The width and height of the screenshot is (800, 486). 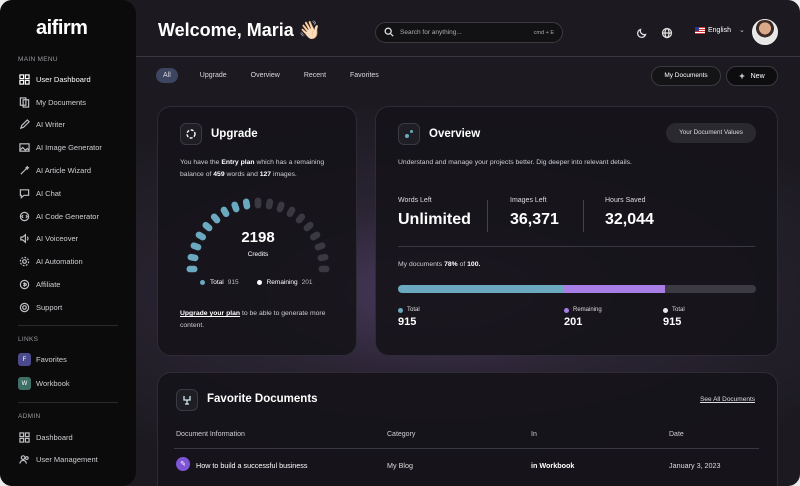 I want to click on sidebar-item-ai-code-generator: AI Code Generator, so click(x=77, y=216).